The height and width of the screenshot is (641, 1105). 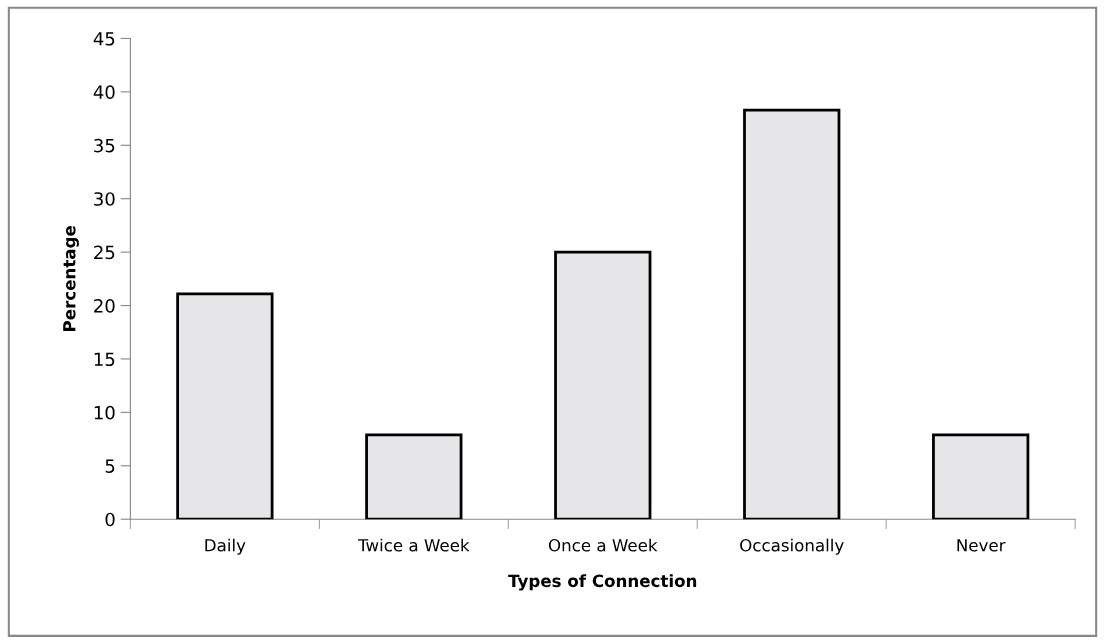 What do you see at coordinates (981, 545) in the screenshot?
I see `x-tick-label: Never` at bounding box center [981, 545].